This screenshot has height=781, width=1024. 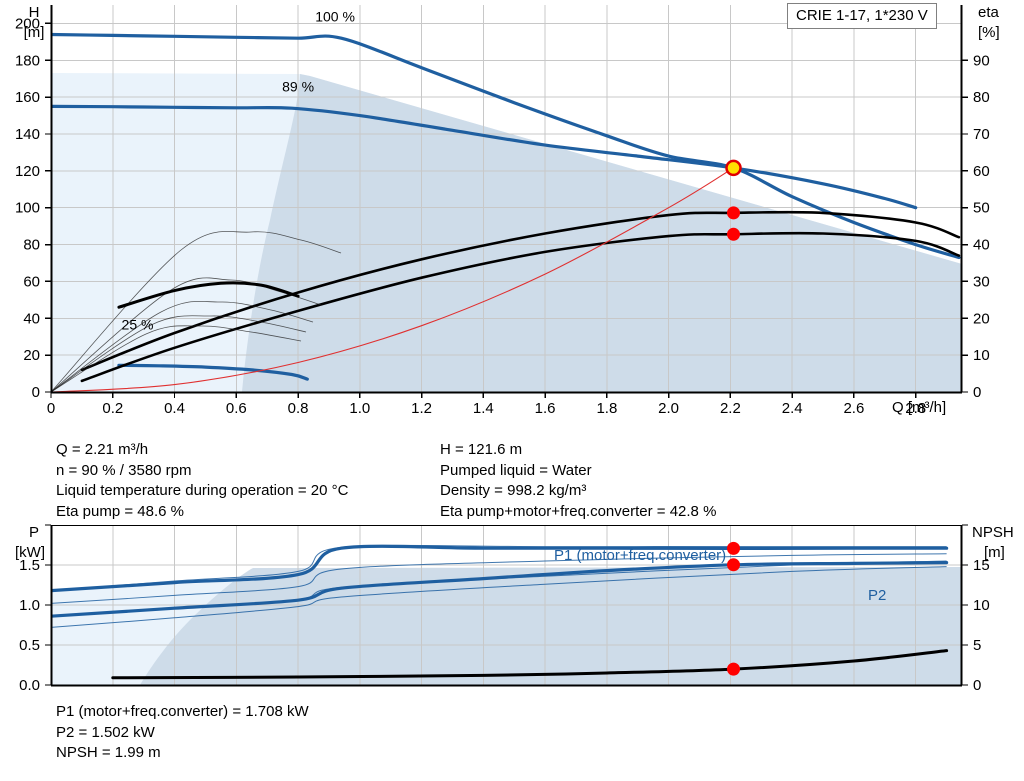 I want to click on curve-npsh, so click(x=530, y=664).